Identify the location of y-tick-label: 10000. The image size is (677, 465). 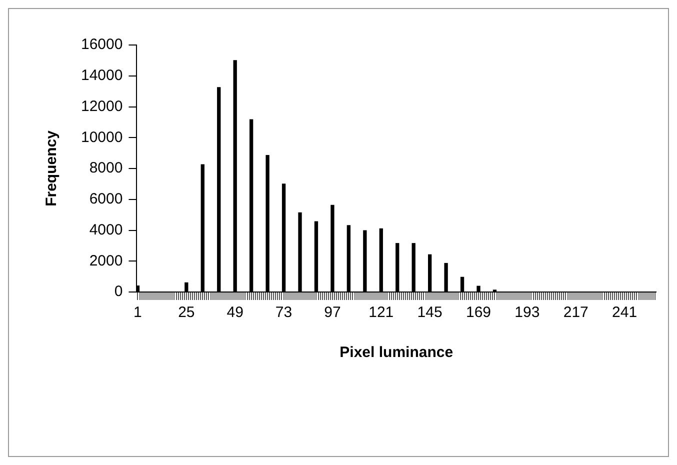
(101, 137).